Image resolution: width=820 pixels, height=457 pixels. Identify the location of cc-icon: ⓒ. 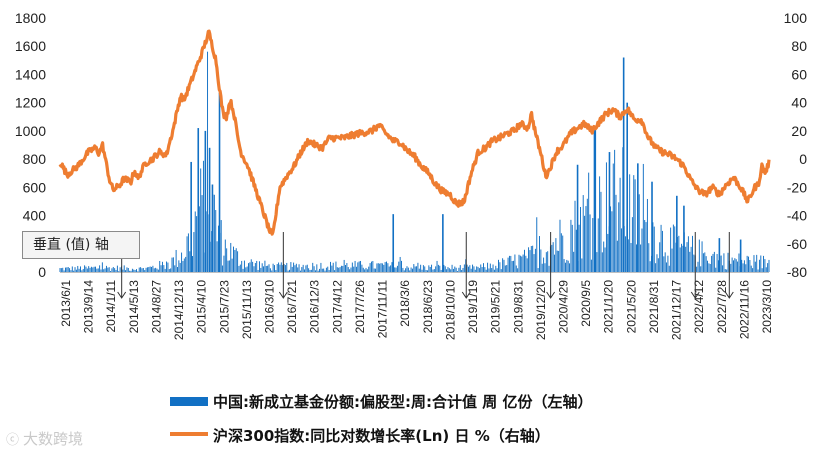
(13, 440).